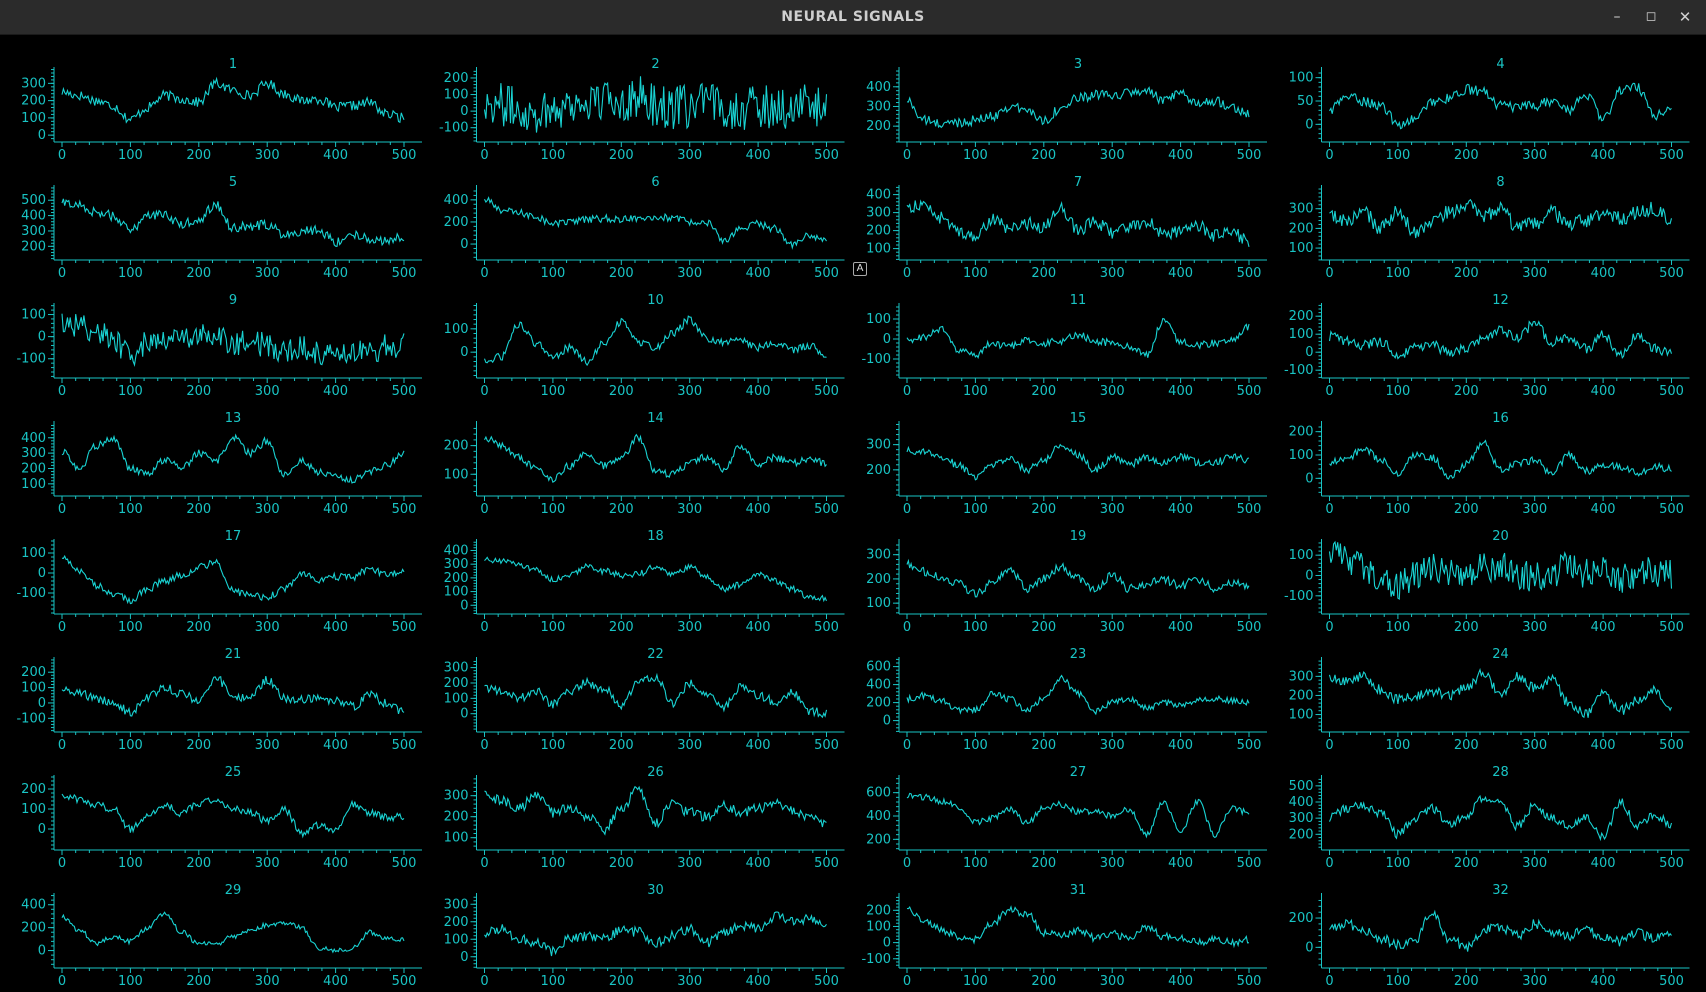  Describe the element at coordinates (233, 536) in the screenshot. I see `subplot-title: 17` at that location.